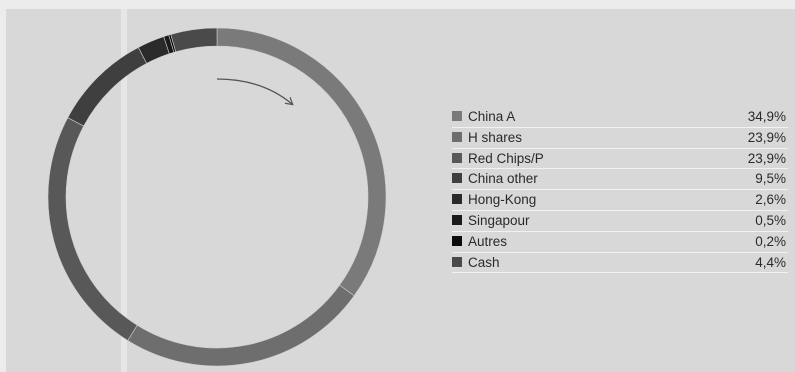 The image size is (795, 372). Describe the element at coordinates (620, 159) in the screenshot. I see `legend-row: Red Chips/P 23,9%` at that location.